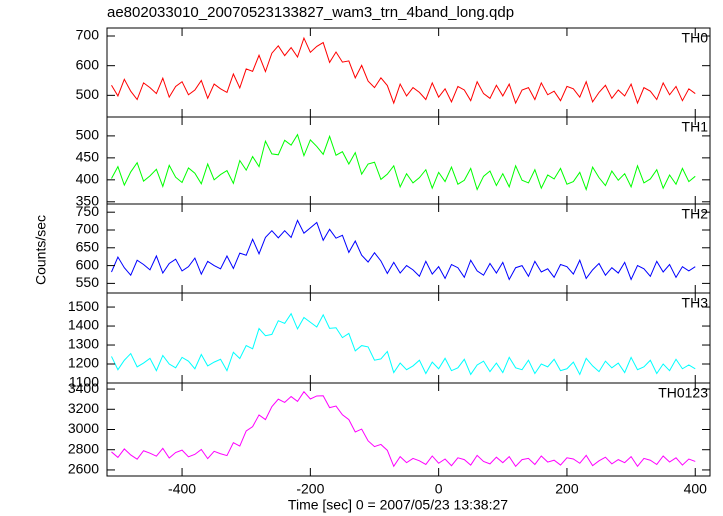 The image size is (723, 516). I want to click on y-tick-label: 1500, so click(83, 306).